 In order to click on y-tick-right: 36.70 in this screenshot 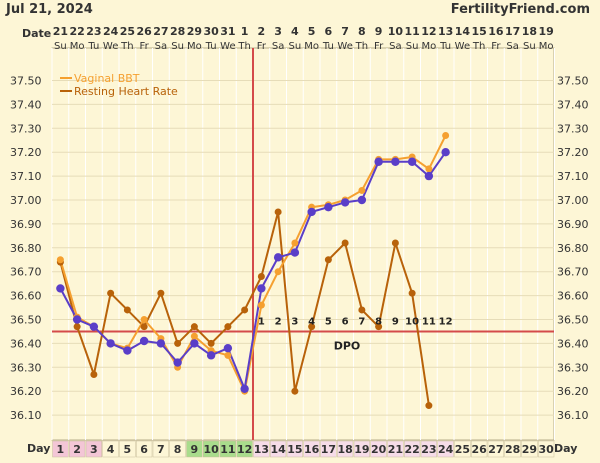, I will do `click(573, 272)`.